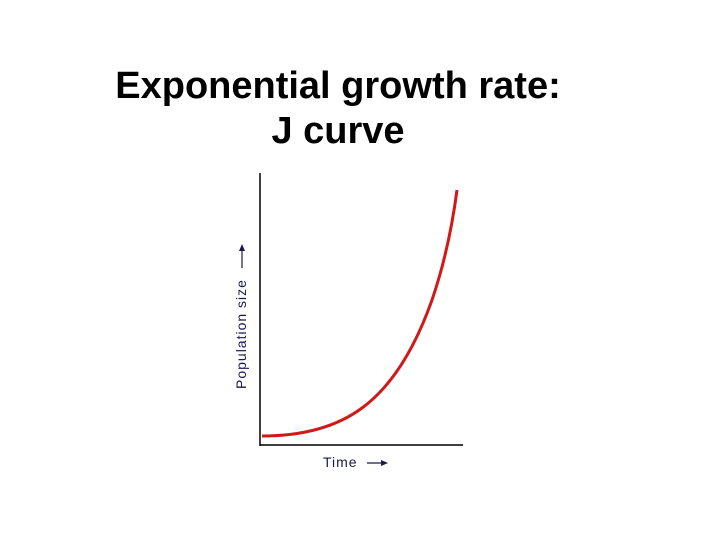 Image resolution: width=720 pixels, height=545 pixels. Describe the element at coordinates (242, 256) in the screenshot. I see `y-axis-arrow` at that location.